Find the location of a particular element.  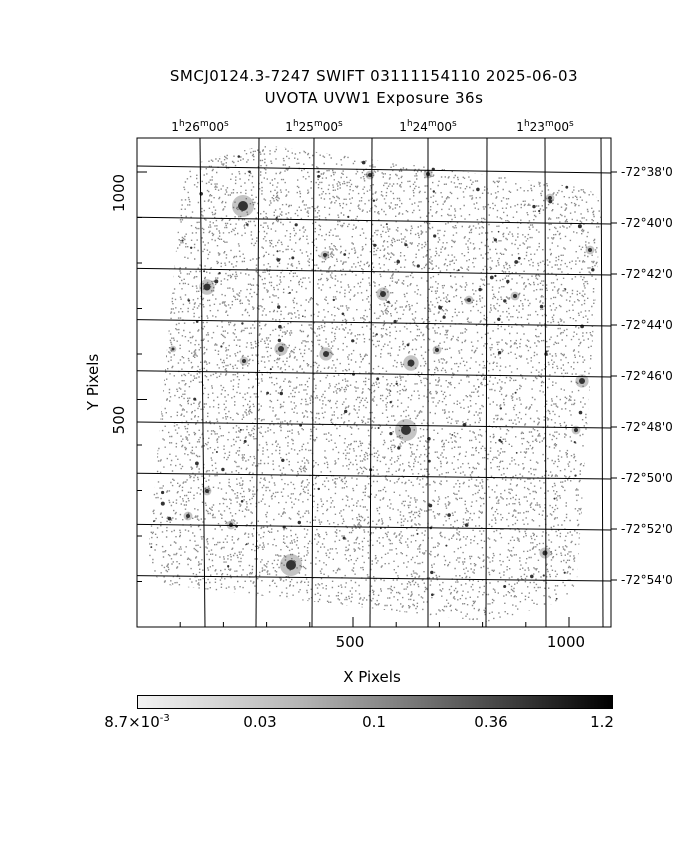

ra-label: 1h23m00s is located at coordinates (545, 126).